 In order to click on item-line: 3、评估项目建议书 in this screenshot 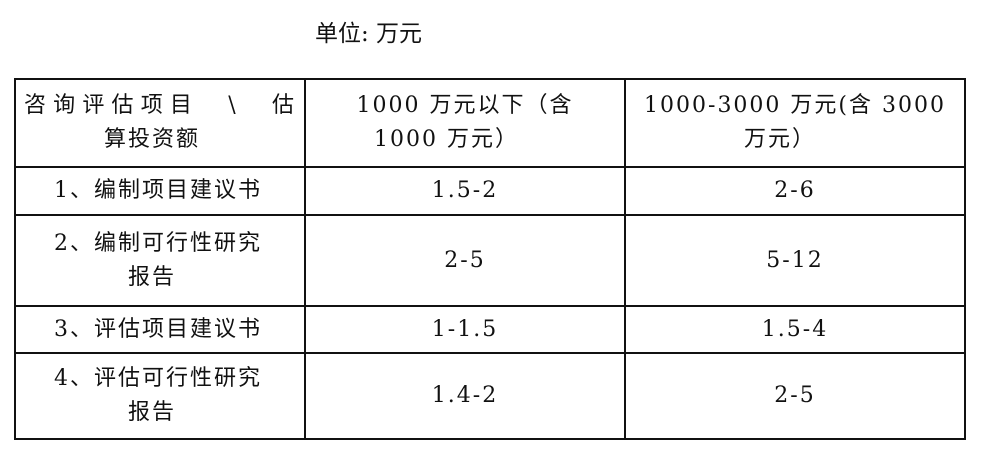, I will do `click(158, 329)`.